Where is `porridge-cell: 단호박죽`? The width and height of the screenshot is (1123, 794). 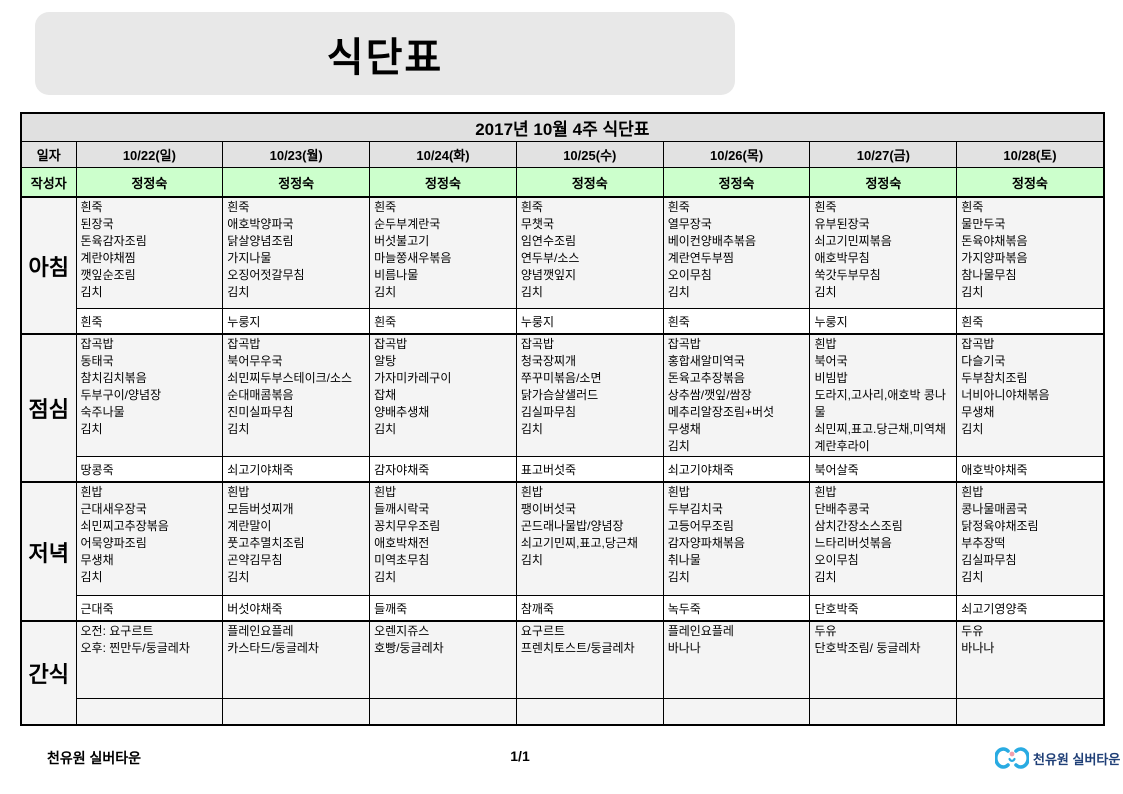
porridge-cell: 단호박죽 is located at coordinates (883, 609).